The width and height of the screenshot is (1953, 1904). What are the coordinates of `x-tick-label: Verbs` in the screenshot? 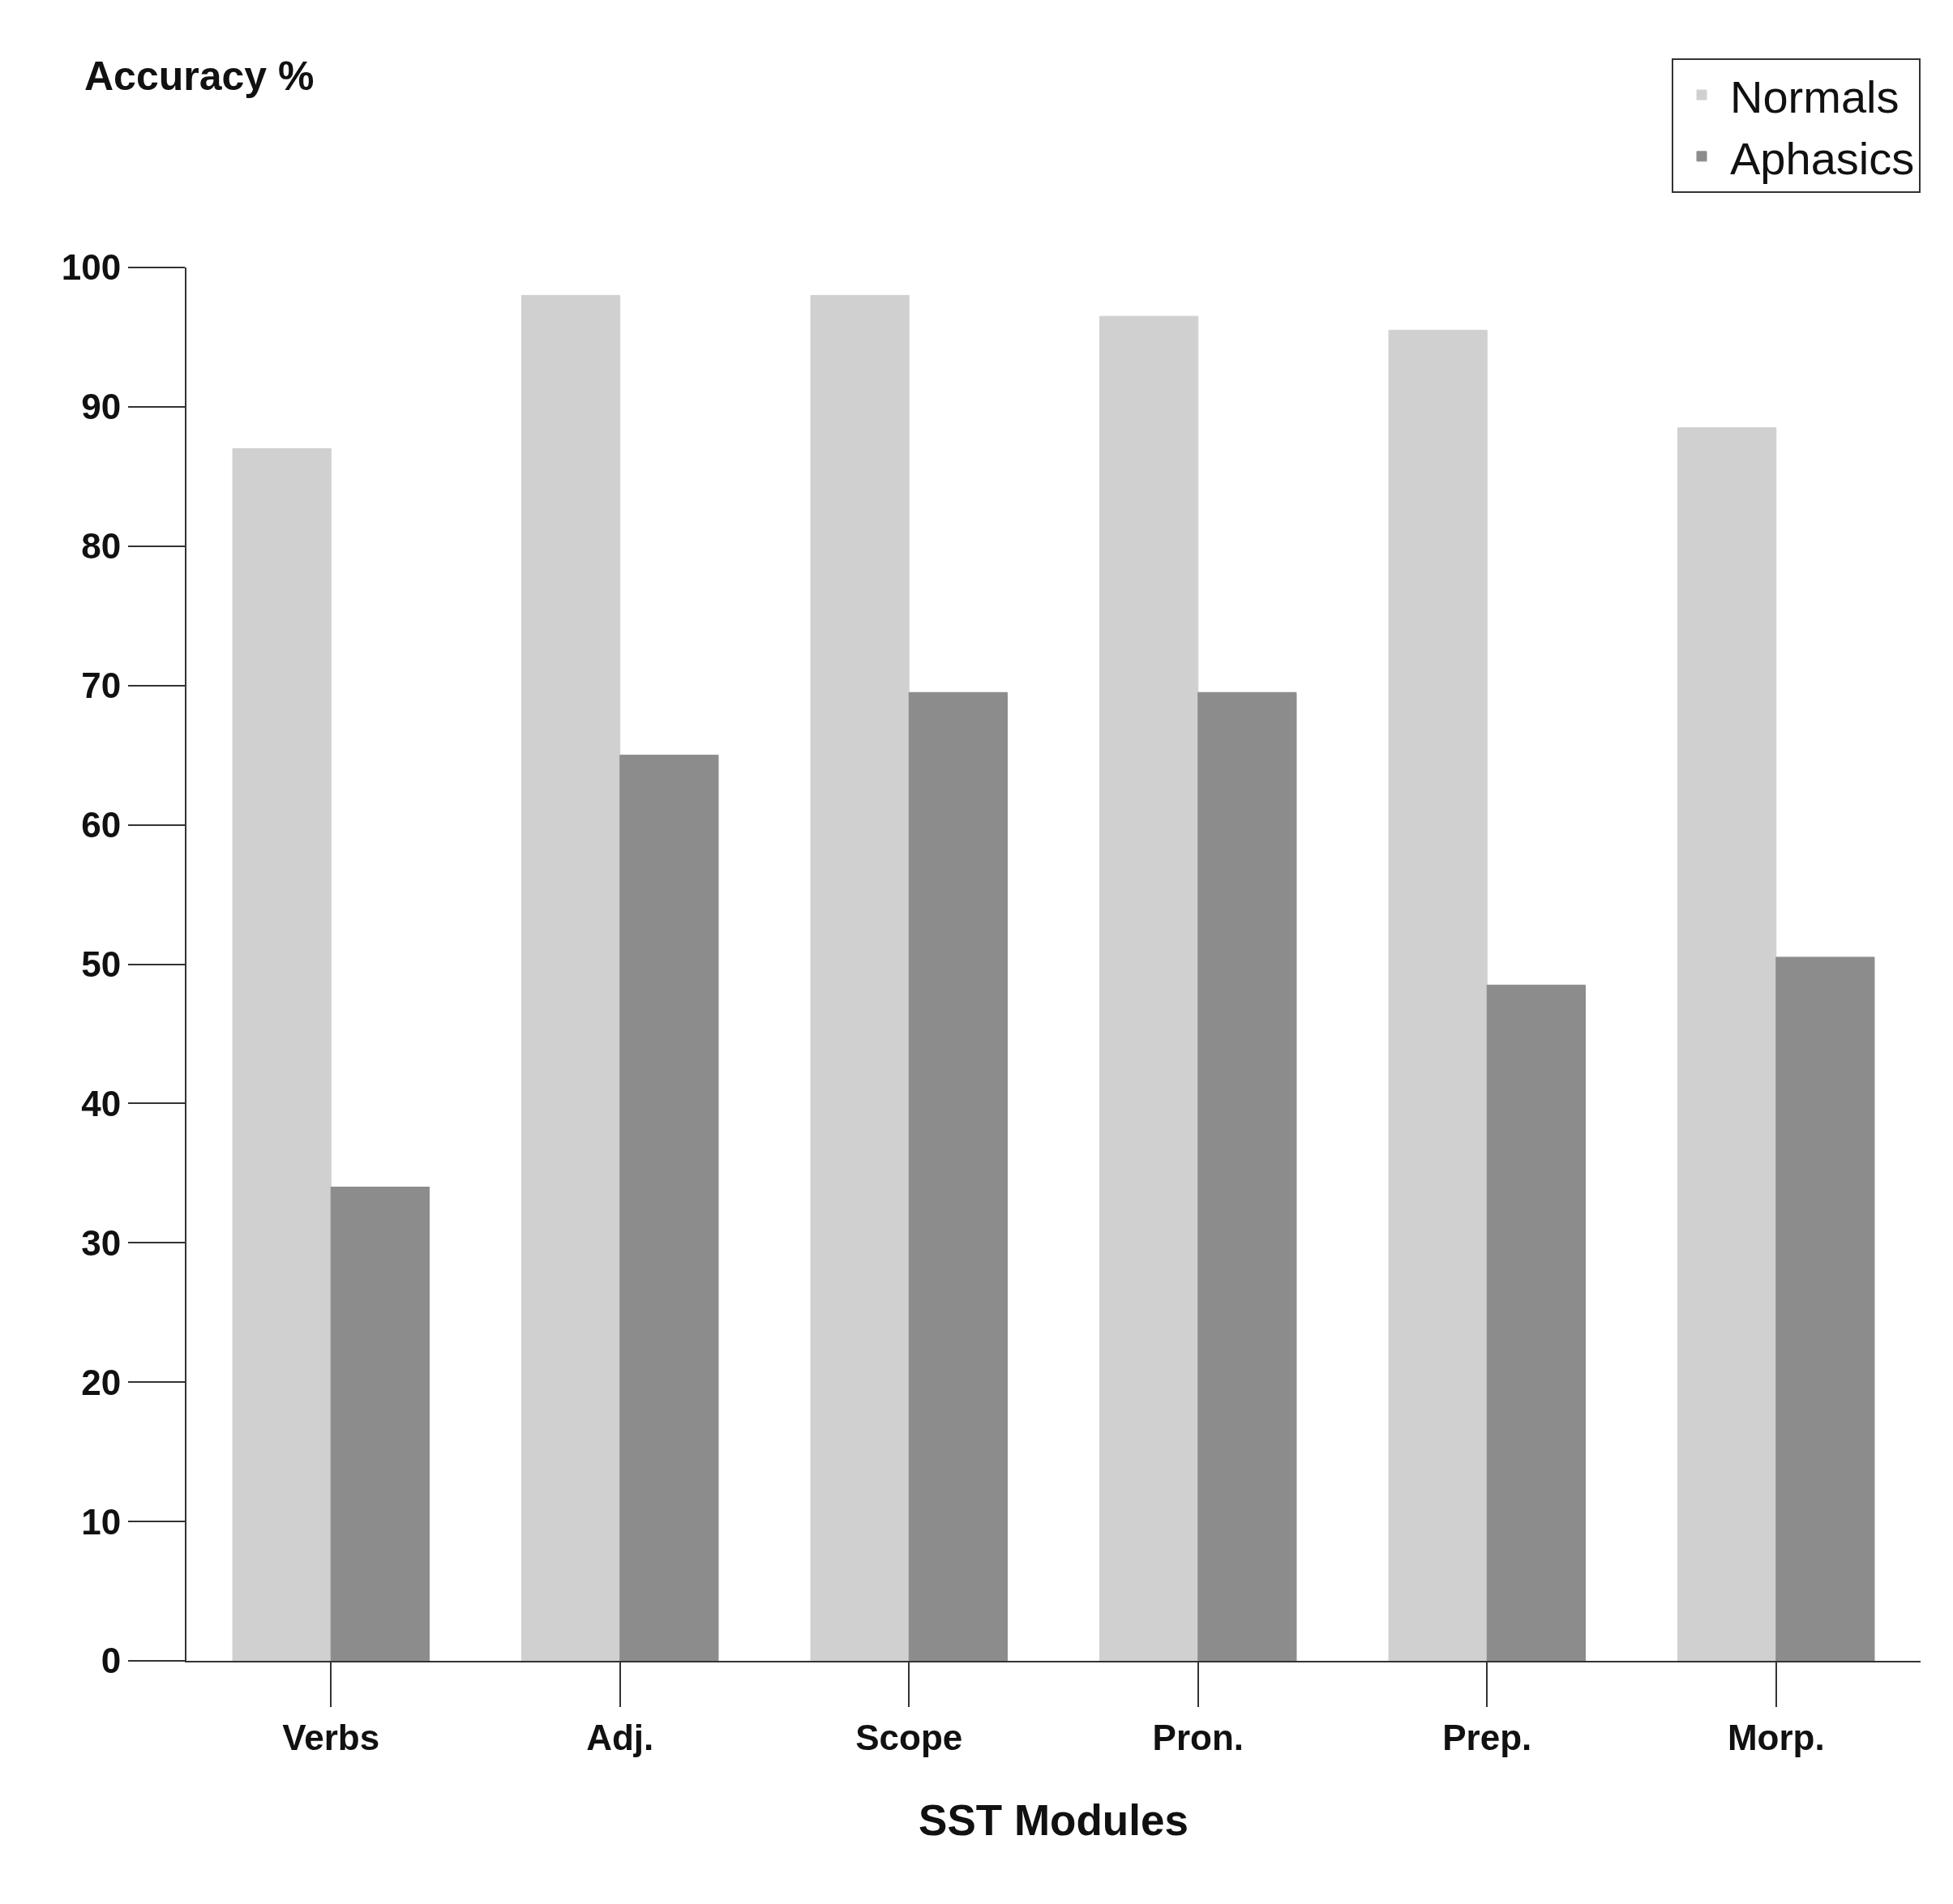 It's located at (331, 1737).